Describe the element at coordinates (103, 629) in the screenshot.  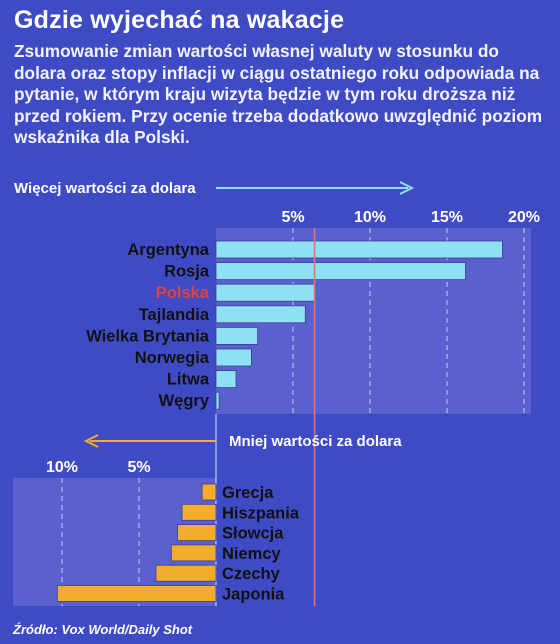
I see `source-note: Źródło: Vox World/Daily Shot` at that location.